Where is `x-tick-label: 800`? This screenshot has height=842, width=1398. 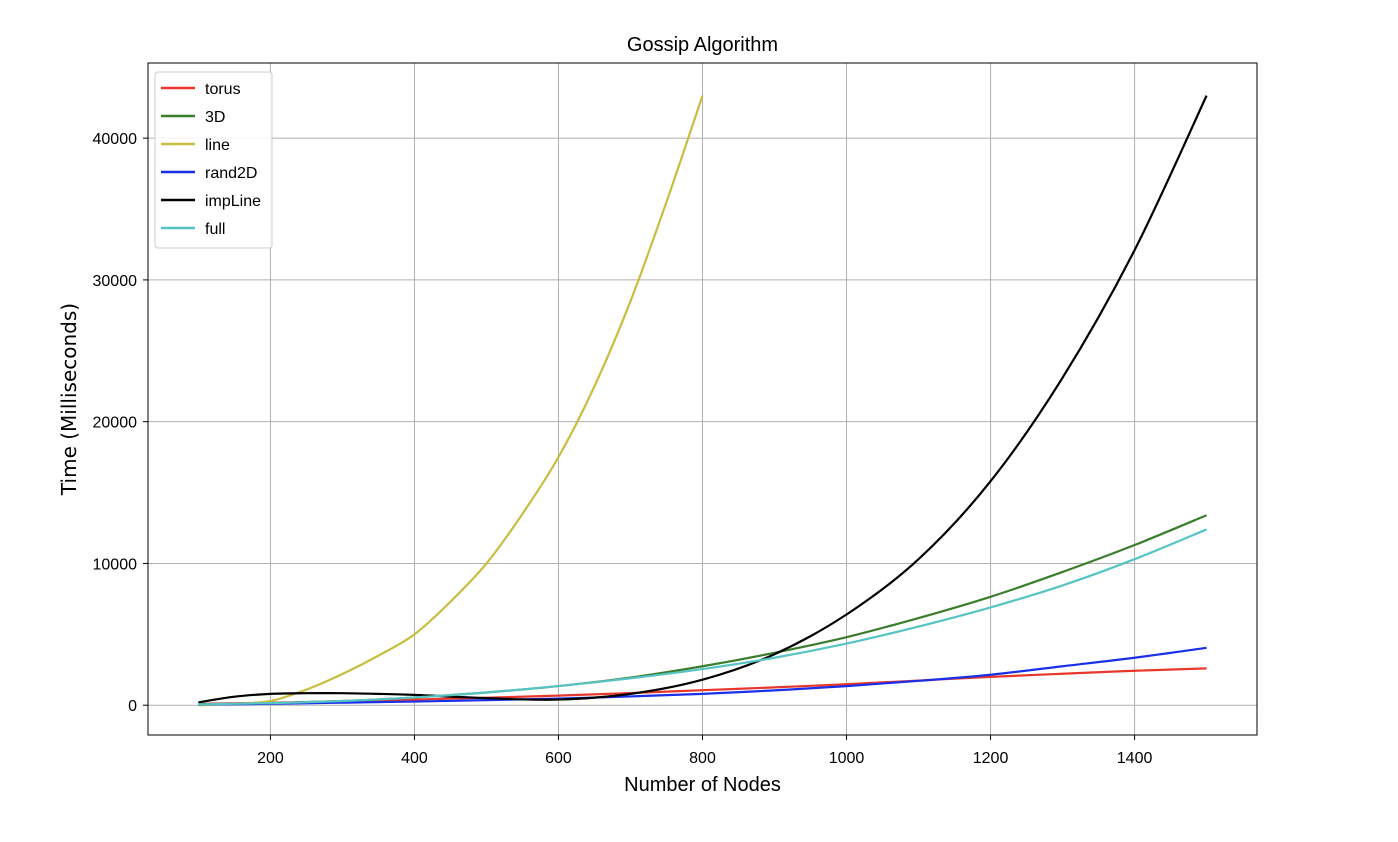
x-tick-label: 800 is located at coordinates (702, 758).